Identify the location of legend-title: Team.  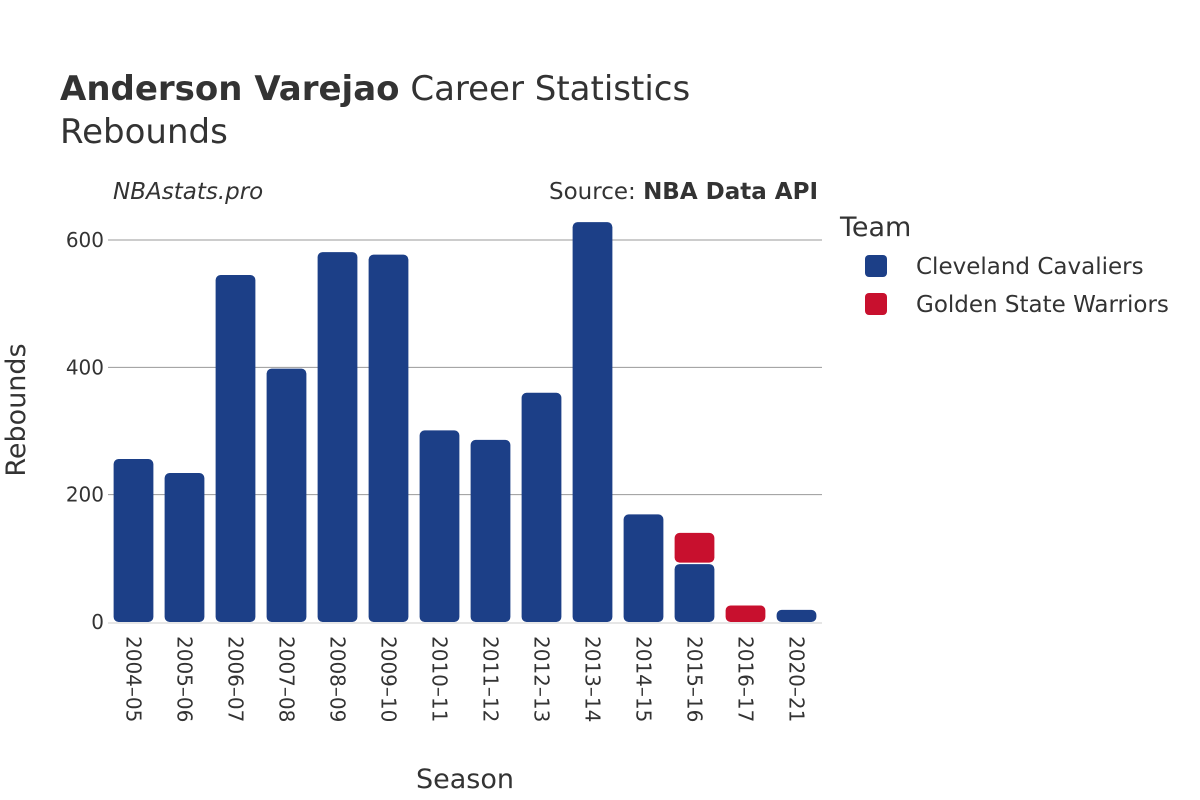
(875, 227).